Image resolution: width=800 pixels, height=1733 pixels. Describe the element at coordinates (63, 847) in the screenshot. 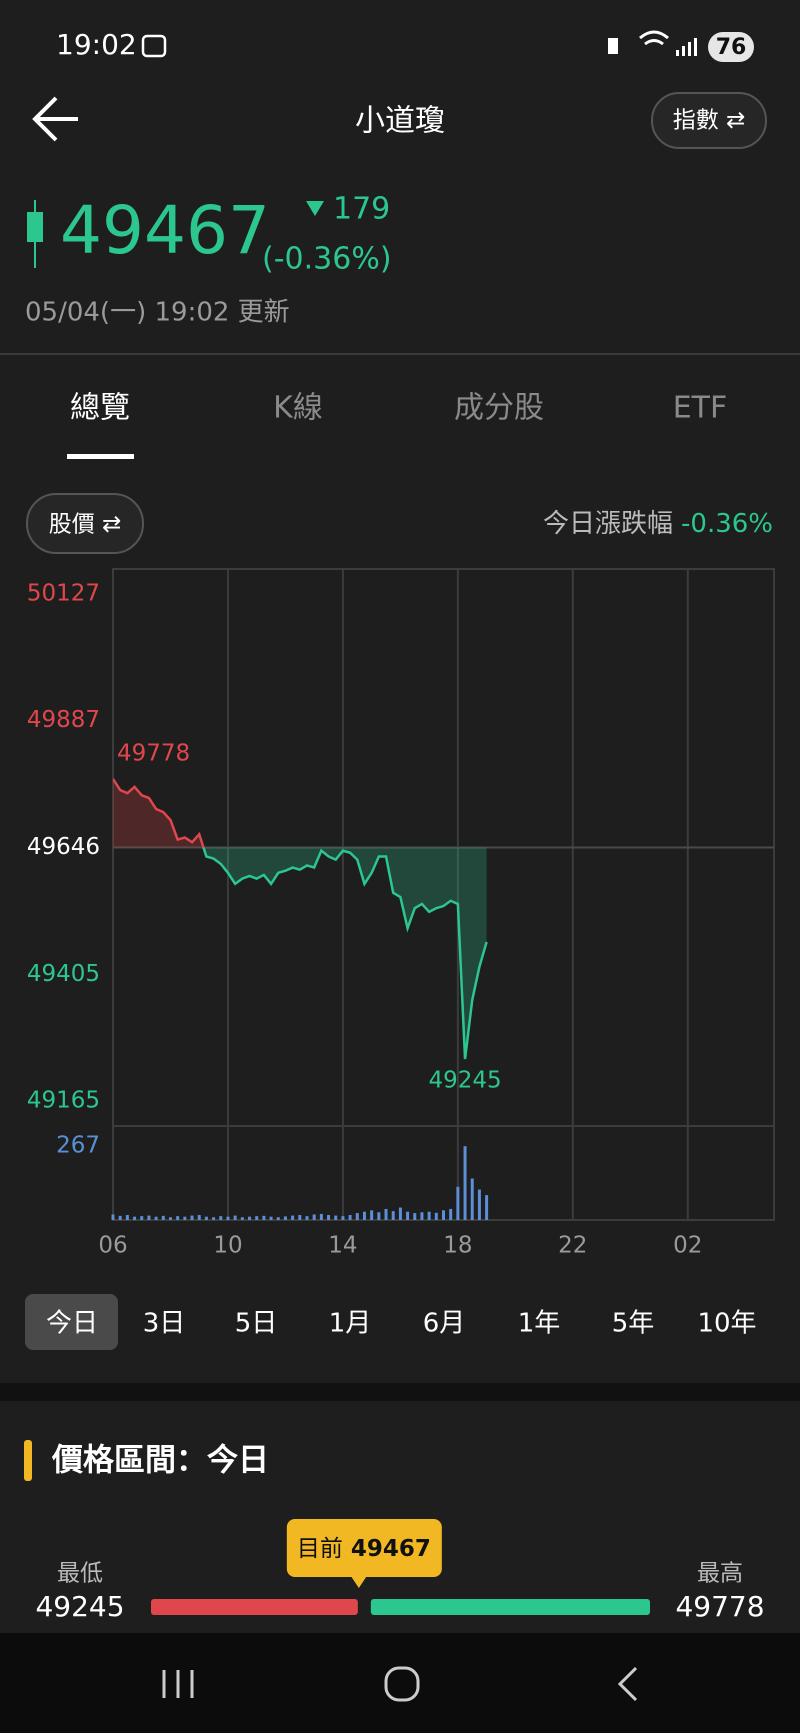

I see `y-tick-label: 49646` at that location.